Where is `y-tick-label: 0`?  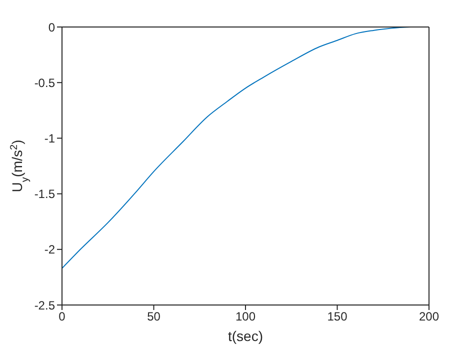 y-tick-label: 0 is located at coordinates (52, 27).